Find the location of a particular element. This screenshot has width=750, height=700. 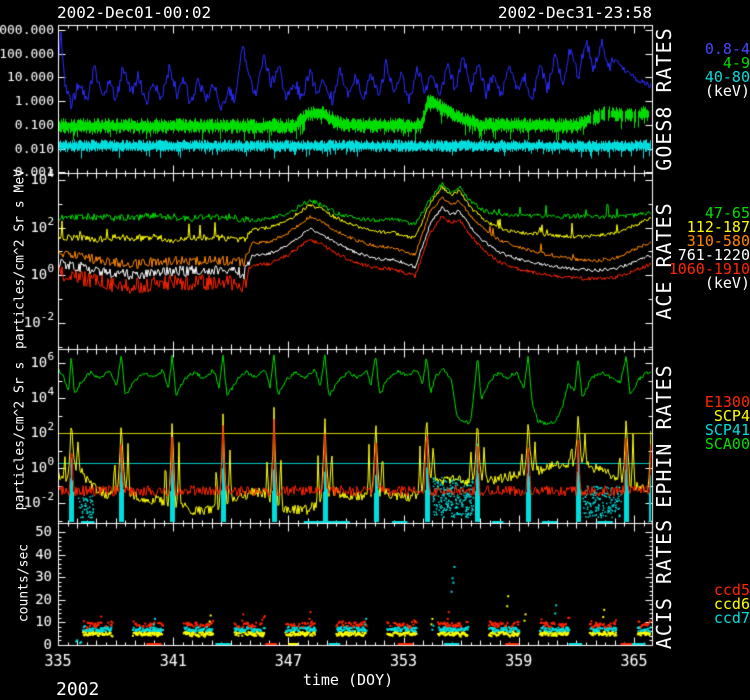

legend-entry: 761-1220 is located at coordinates (713, 255).